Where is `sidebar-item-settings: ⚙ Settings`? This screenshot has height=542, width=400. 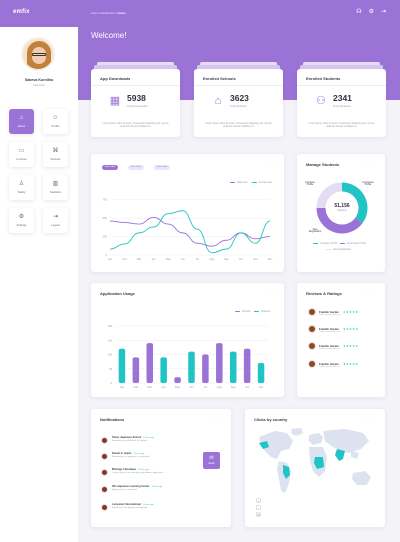
sidebar-item-settings: ⚙ Settings is located at coordinates (21, 220).